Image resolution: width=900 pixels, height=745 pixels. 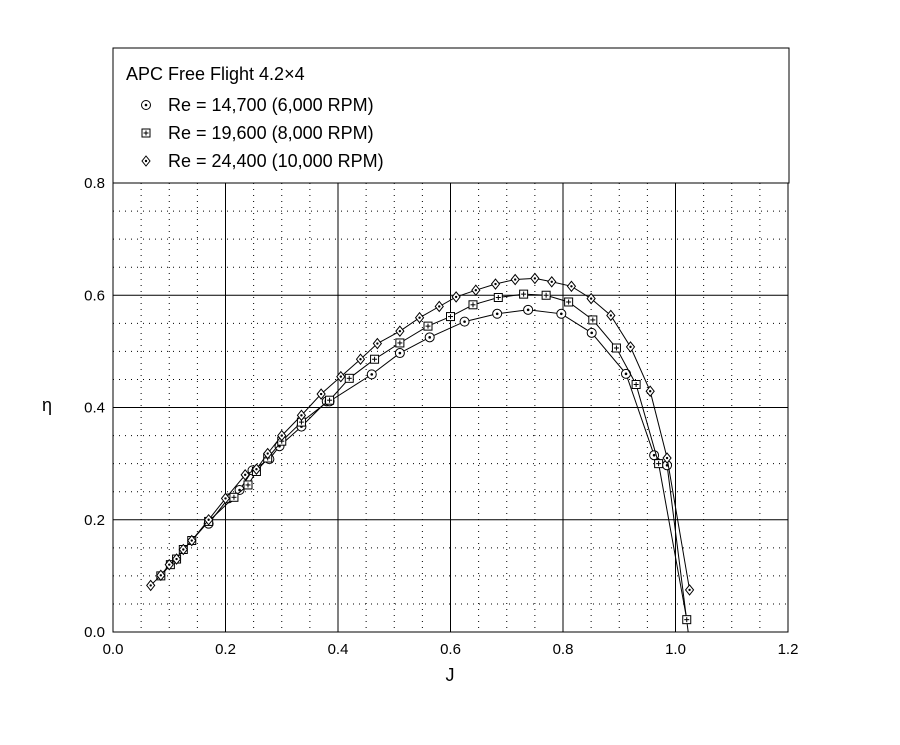 What do you see at coordinates (94, 295) in the screenshot?
I see `y-tick-label: 0.6` at bounding box center [94, 295].